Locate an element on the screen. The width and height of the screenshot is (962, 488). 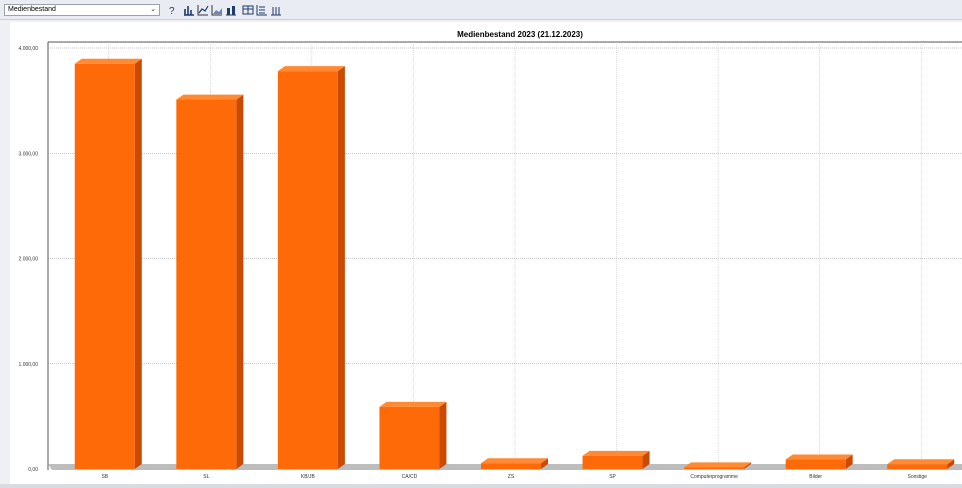
stacked-chart-icon is located at coordinates (231, 10).